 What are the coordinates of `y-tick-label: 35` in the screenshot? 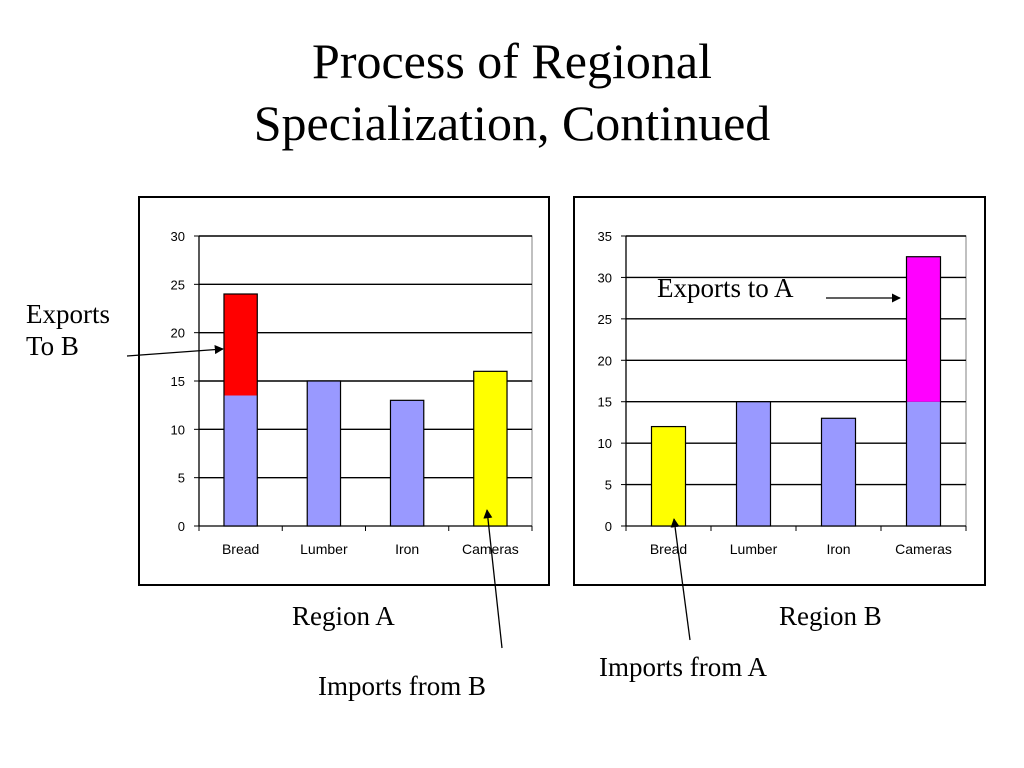 It's located at (605, 236).